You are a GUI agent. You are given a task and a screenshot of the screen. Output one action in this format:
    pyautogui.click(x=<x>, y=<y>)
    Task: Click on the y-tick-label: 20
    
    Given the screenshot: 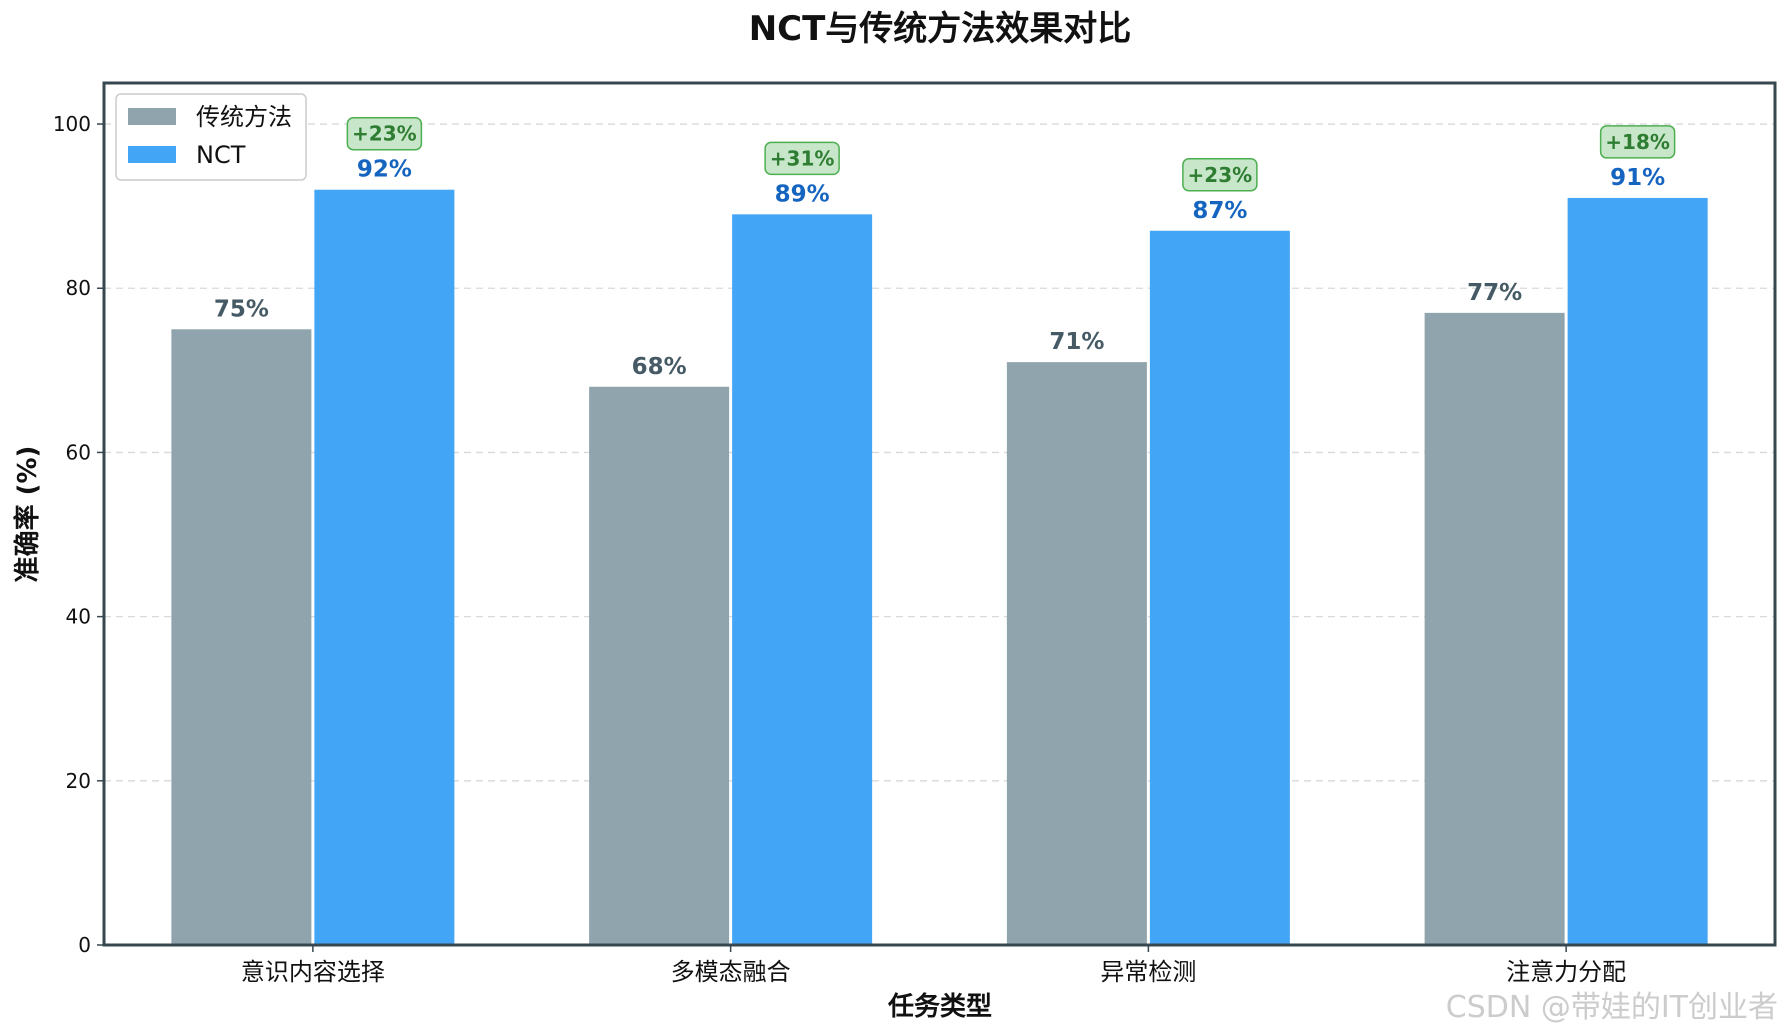 What is the action you would take?
    pyautogui.click(x=78, y=781)
    